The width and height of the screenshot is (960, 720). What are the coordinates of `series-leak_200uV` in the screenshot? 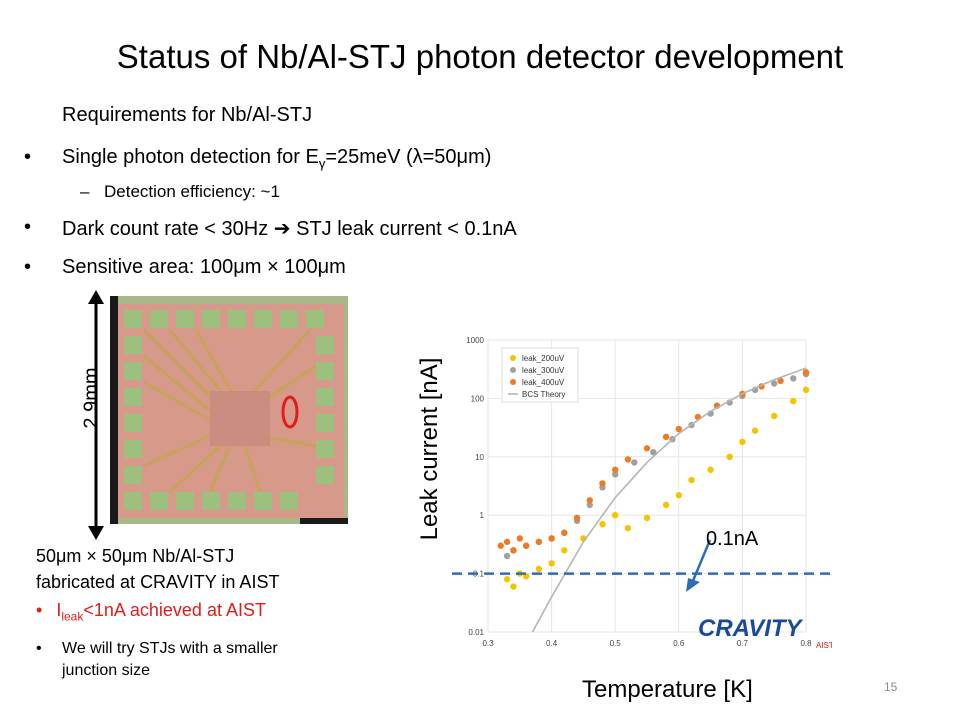 It's located at (656, 488).